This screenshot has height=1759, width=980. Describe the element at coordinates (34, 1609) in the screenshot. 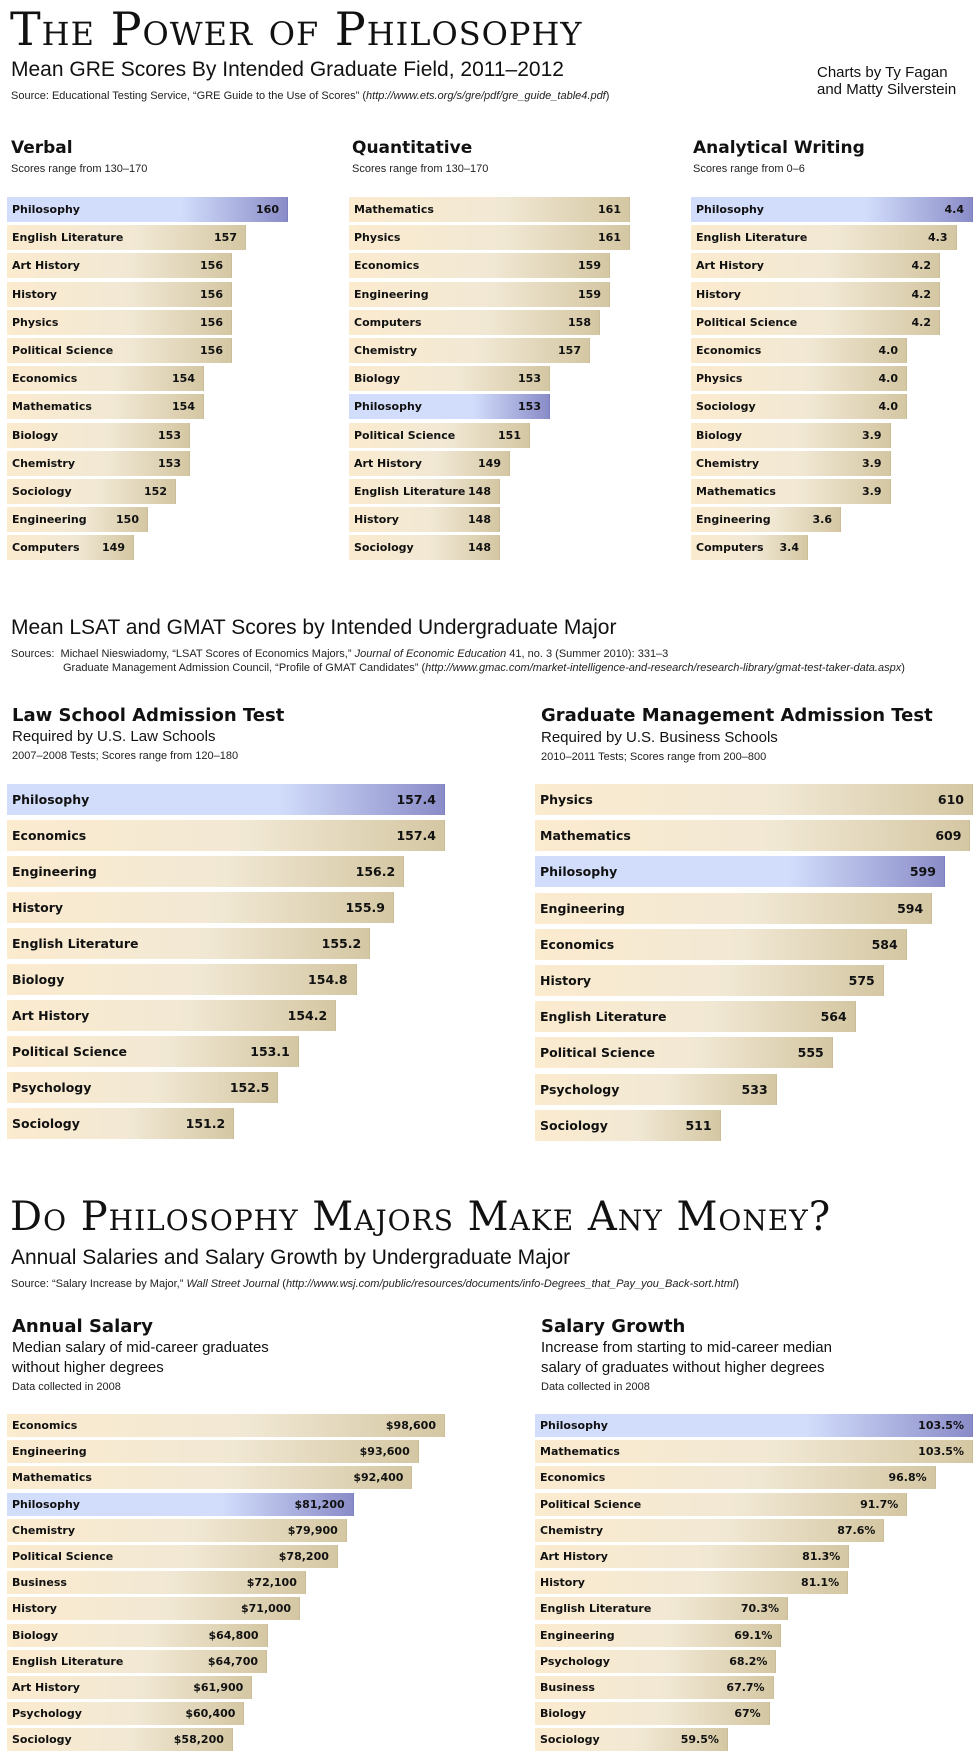

I see `salary-bar-label: History` at that location.